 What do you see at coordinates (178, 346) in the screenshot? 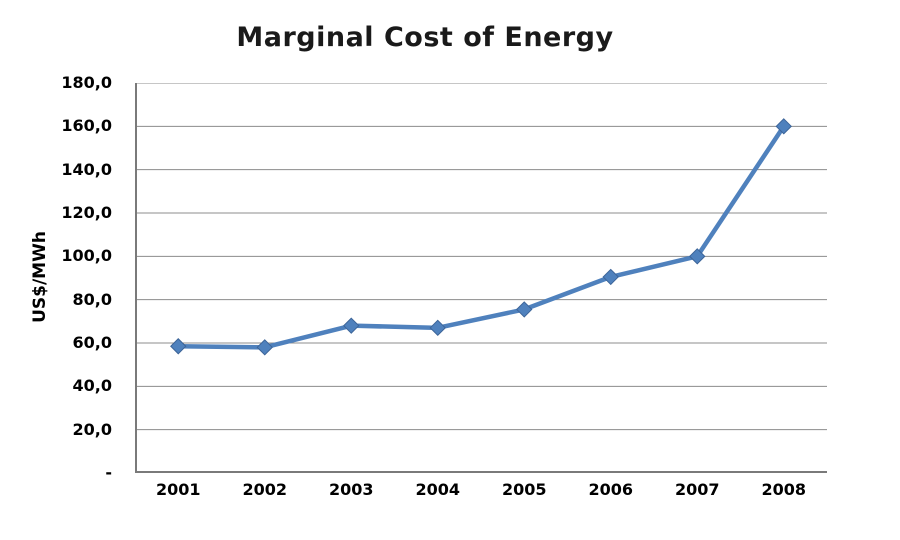
I see `data-point-2001` at bounding box center [178, 346].